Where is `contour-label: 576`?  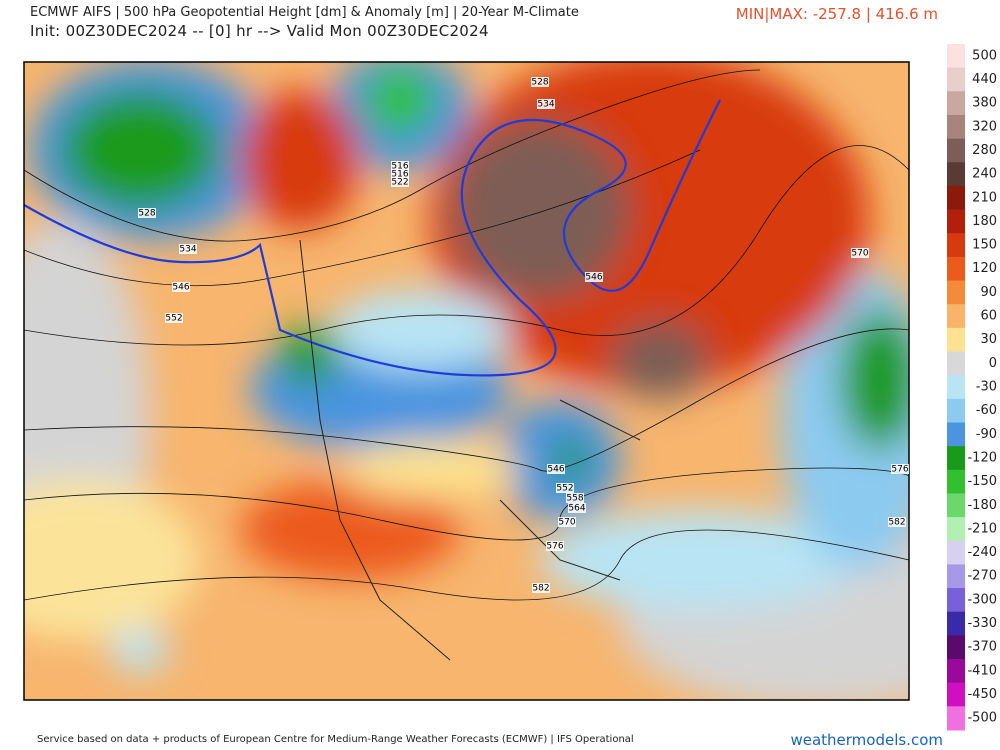
contour-label: 576 is located at coordinates (554, 547).